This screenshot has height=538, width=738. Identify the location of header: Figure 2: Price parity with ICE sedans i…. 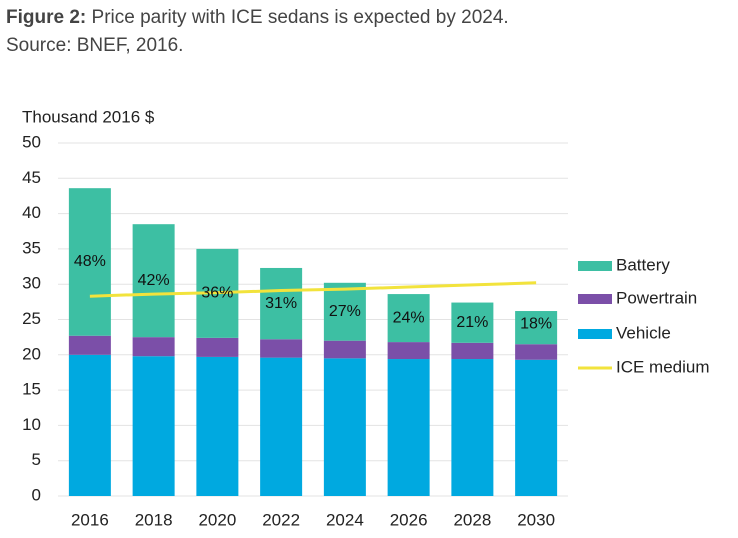
(257, 32).